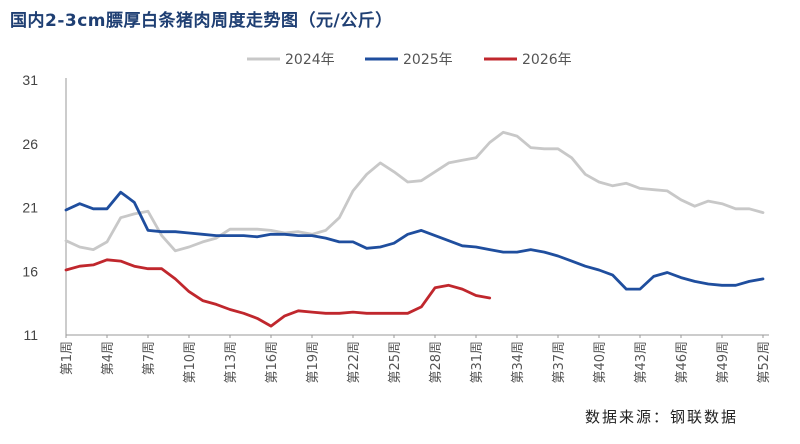 This screenshot has height=444, width=800. Describe the element at coordinates (30, 80) in the screenshot. I see `y-tick-label: 31` at that location.